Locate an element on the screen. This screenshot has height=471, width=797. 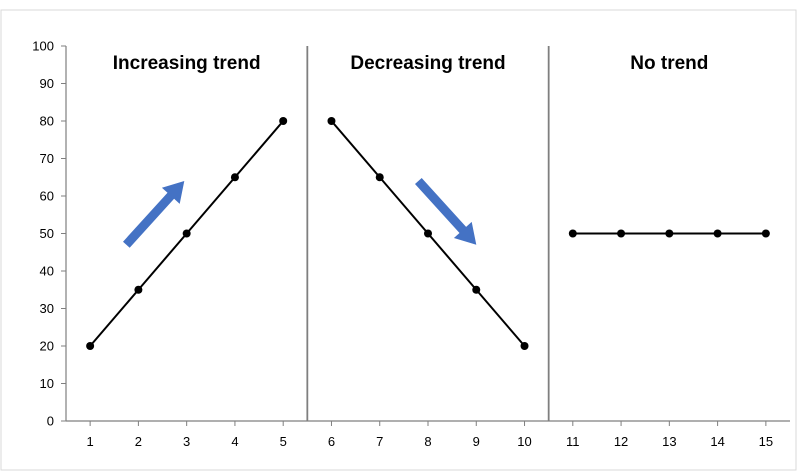
x-tick-label: 5 is located at coordinates (283, 441).